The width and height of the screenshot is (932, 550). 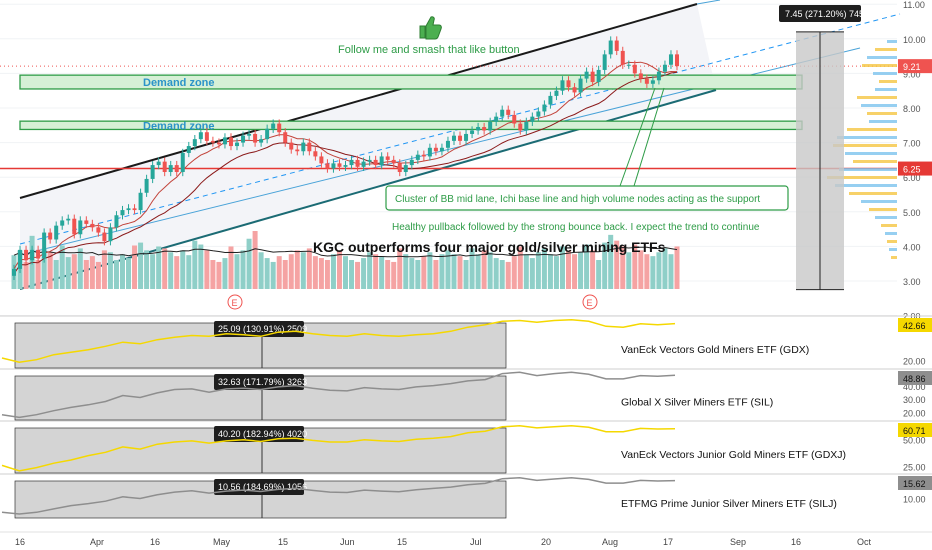 I want to click on price-tick-label: 2.00, so click(x=912, y=317).